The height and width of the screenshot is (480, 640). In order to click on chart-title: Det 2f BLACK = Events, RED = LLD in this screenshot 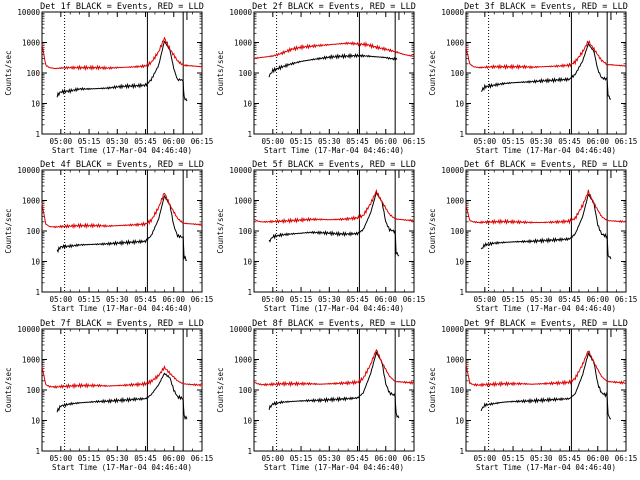, I will do `click(334, 7)`.